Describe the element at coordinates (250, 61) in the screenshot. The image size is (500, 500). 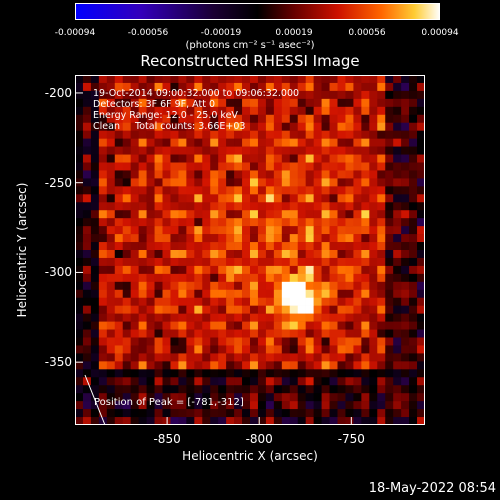
I see `chart-title: Reconstructed RHESSI Image` at that location.